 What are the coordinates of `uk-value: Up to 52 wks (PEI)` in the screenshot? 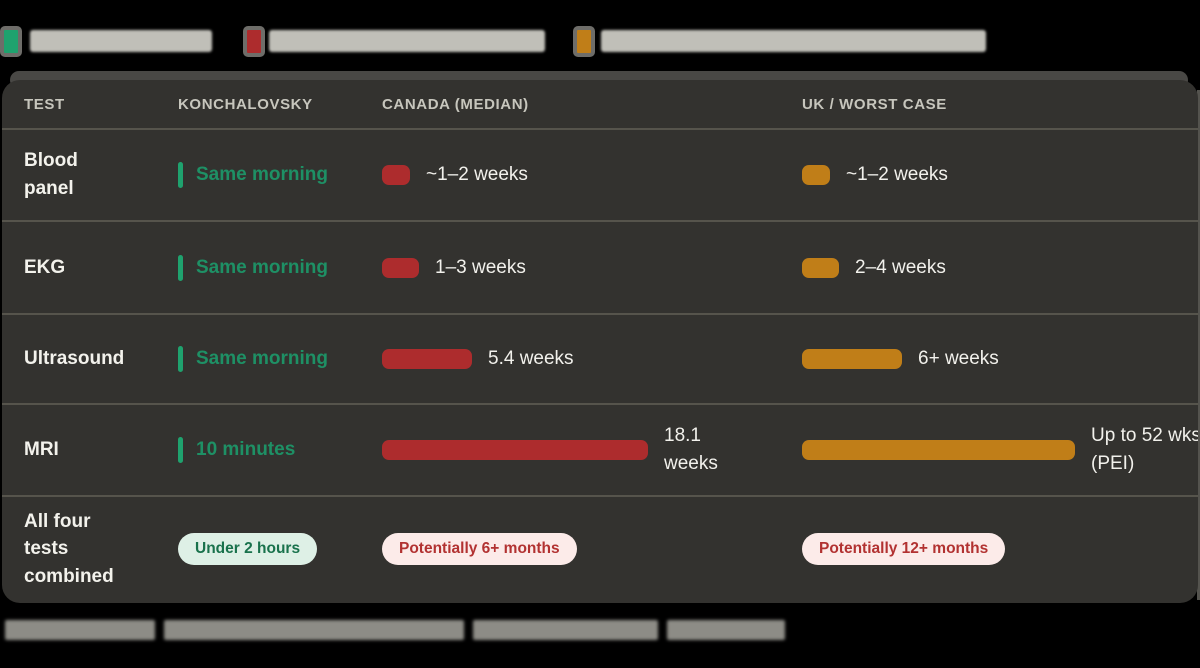 It's located at (1144, 449).